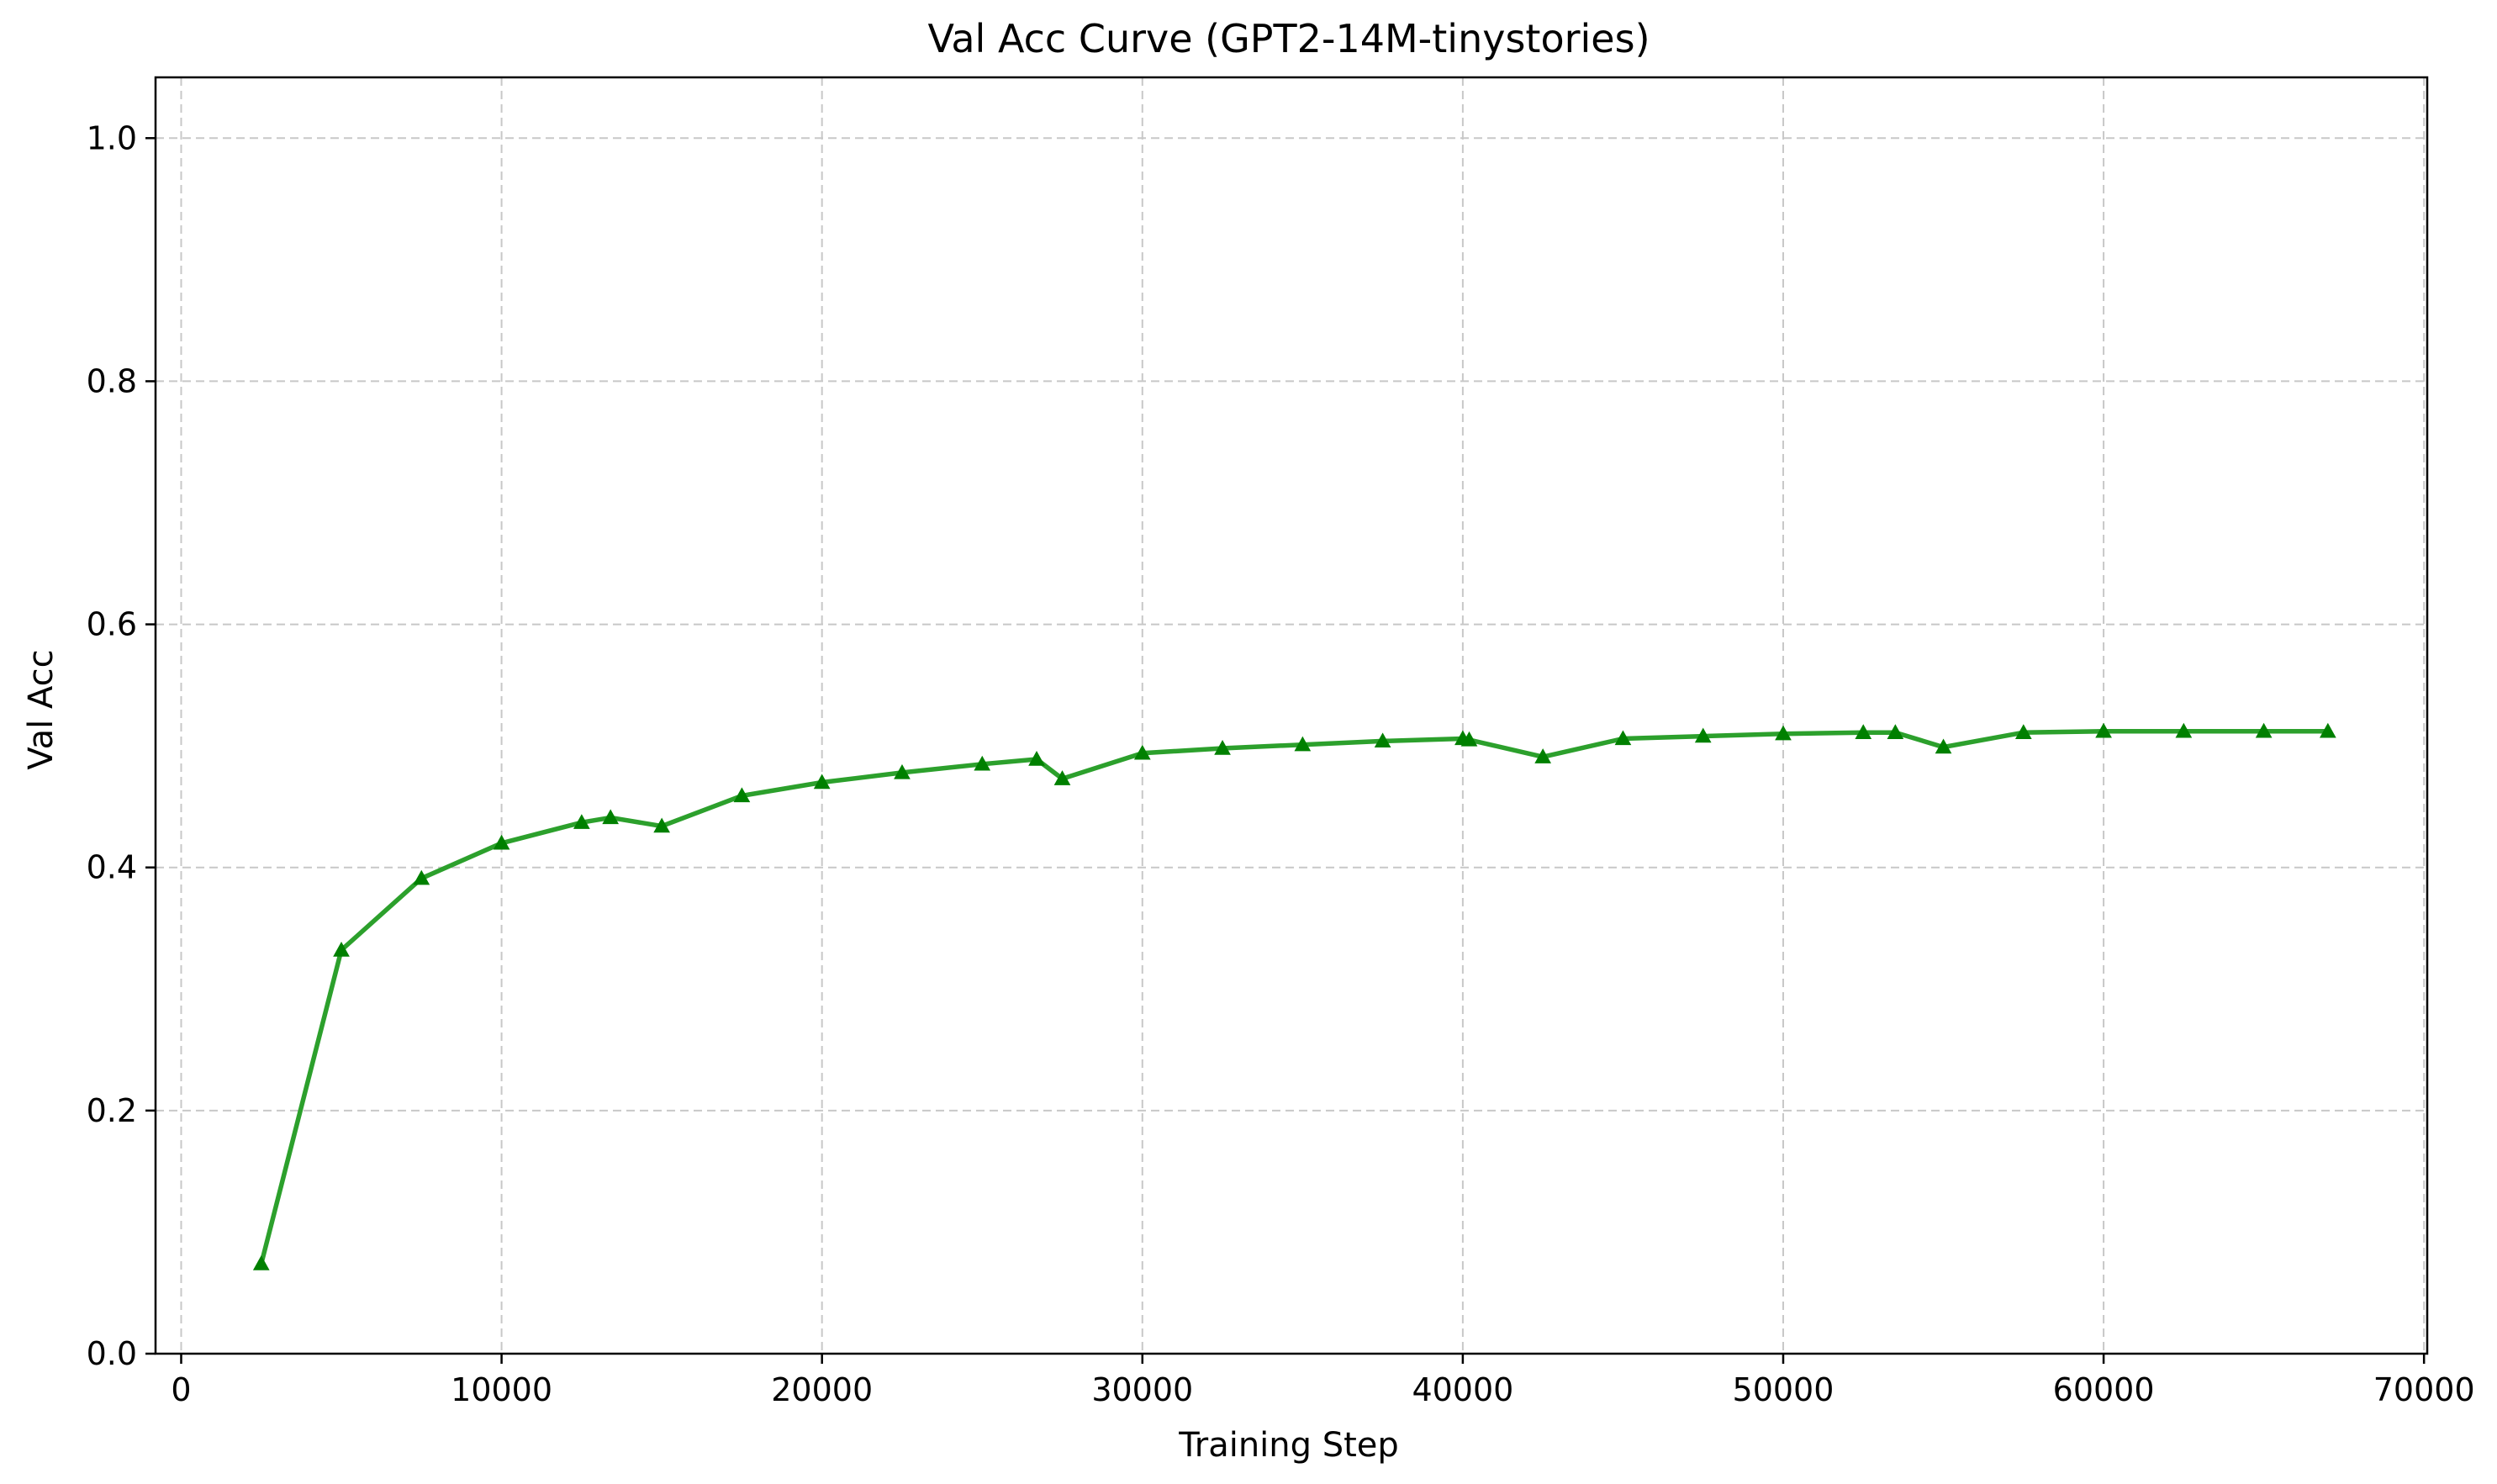 The width and height of the screenshot is (2497, 1484). What do you see at coordinates (2104, 1389) in the screenshot?
I see `x-tick-label: 60000` at bounding box center [2104, 1389].